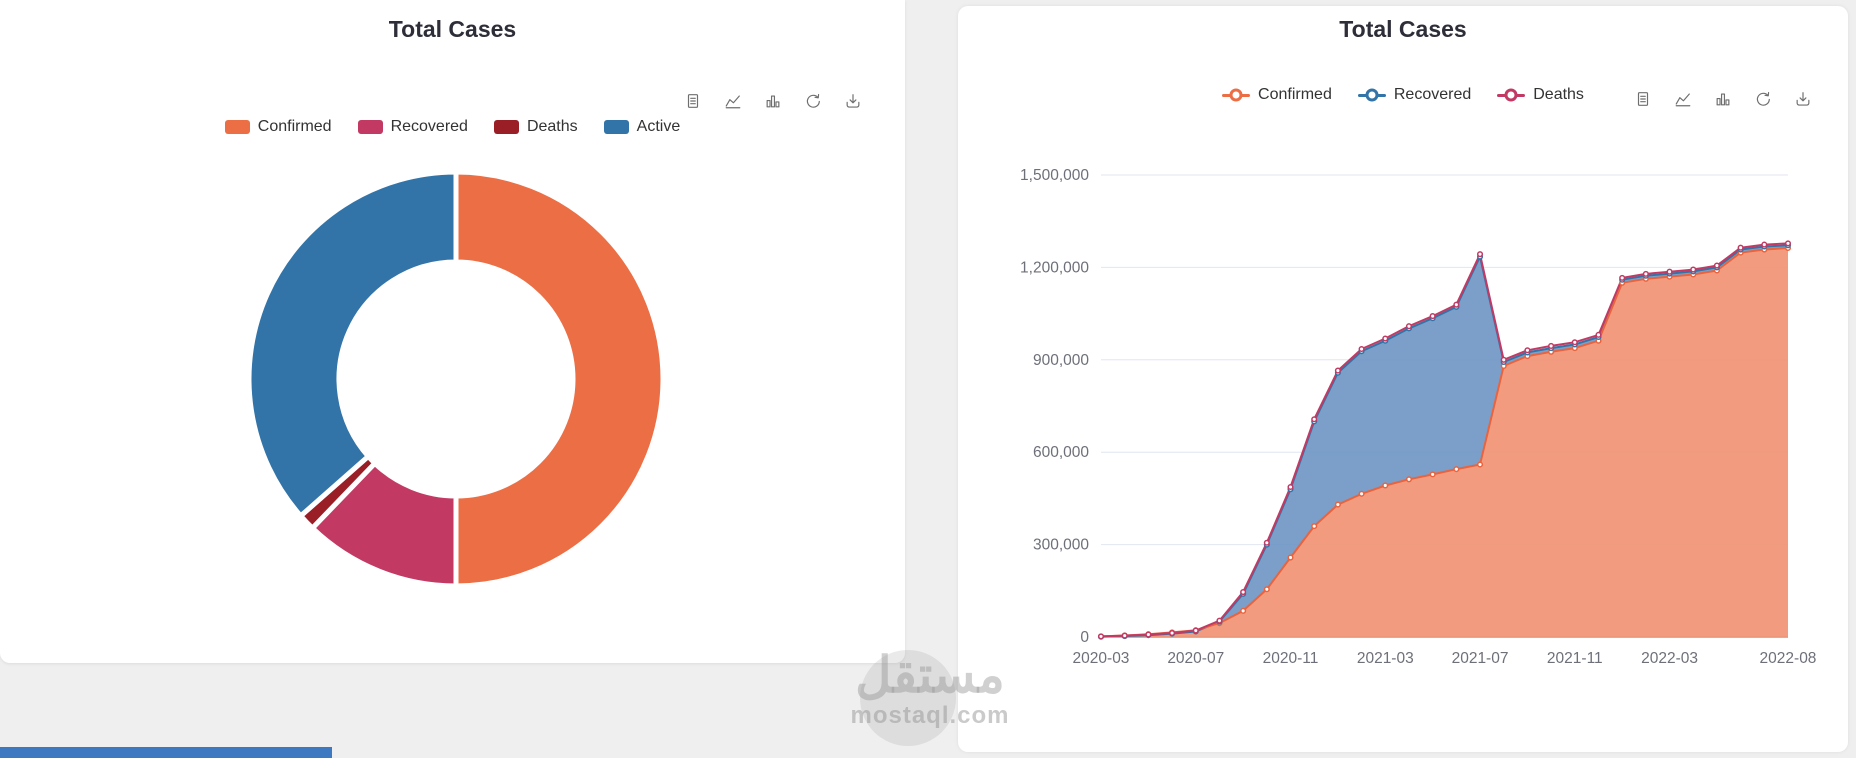 Image resolution: width=1856 pixels, height=758 pixels. I want to click on x-axis-label: 2020-07, so click(1195, 658).